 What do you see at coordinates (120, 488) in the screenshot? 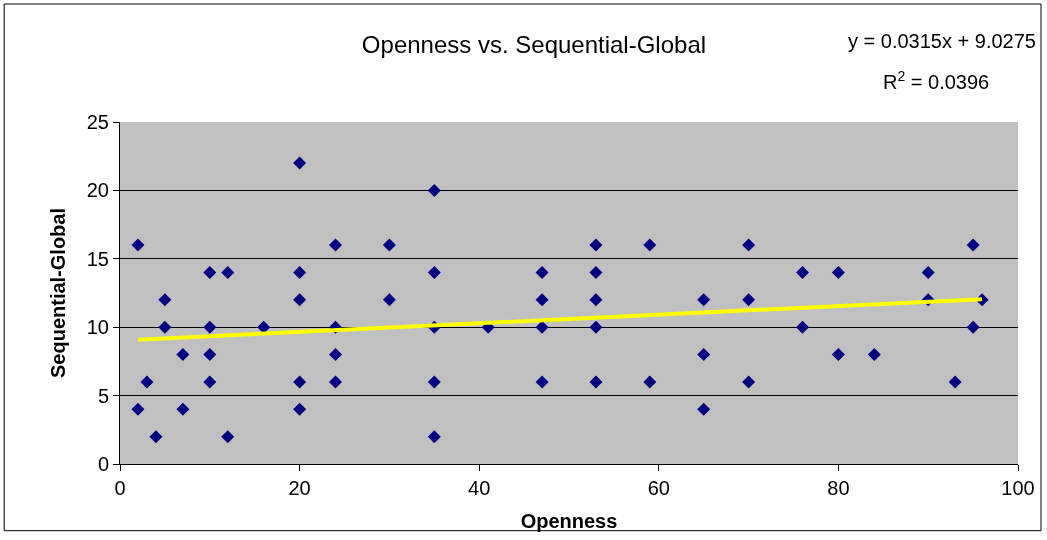
I see `x-tick-label: 0` at bounding box center [120, 488].